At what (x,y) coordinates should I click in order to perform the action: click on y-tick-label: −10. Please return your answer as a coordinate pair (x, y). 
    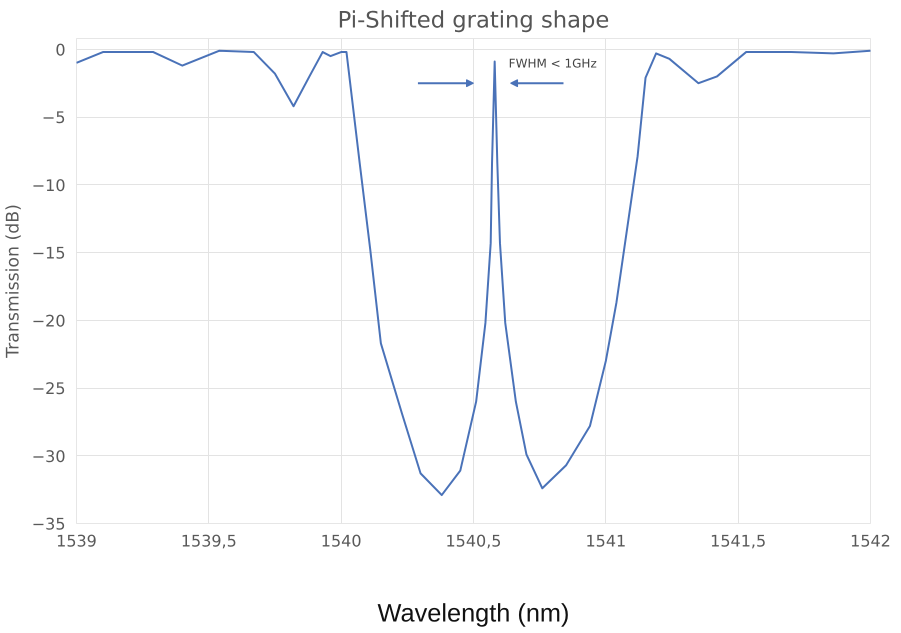
    Looking at the image, I should click on (49, 185).